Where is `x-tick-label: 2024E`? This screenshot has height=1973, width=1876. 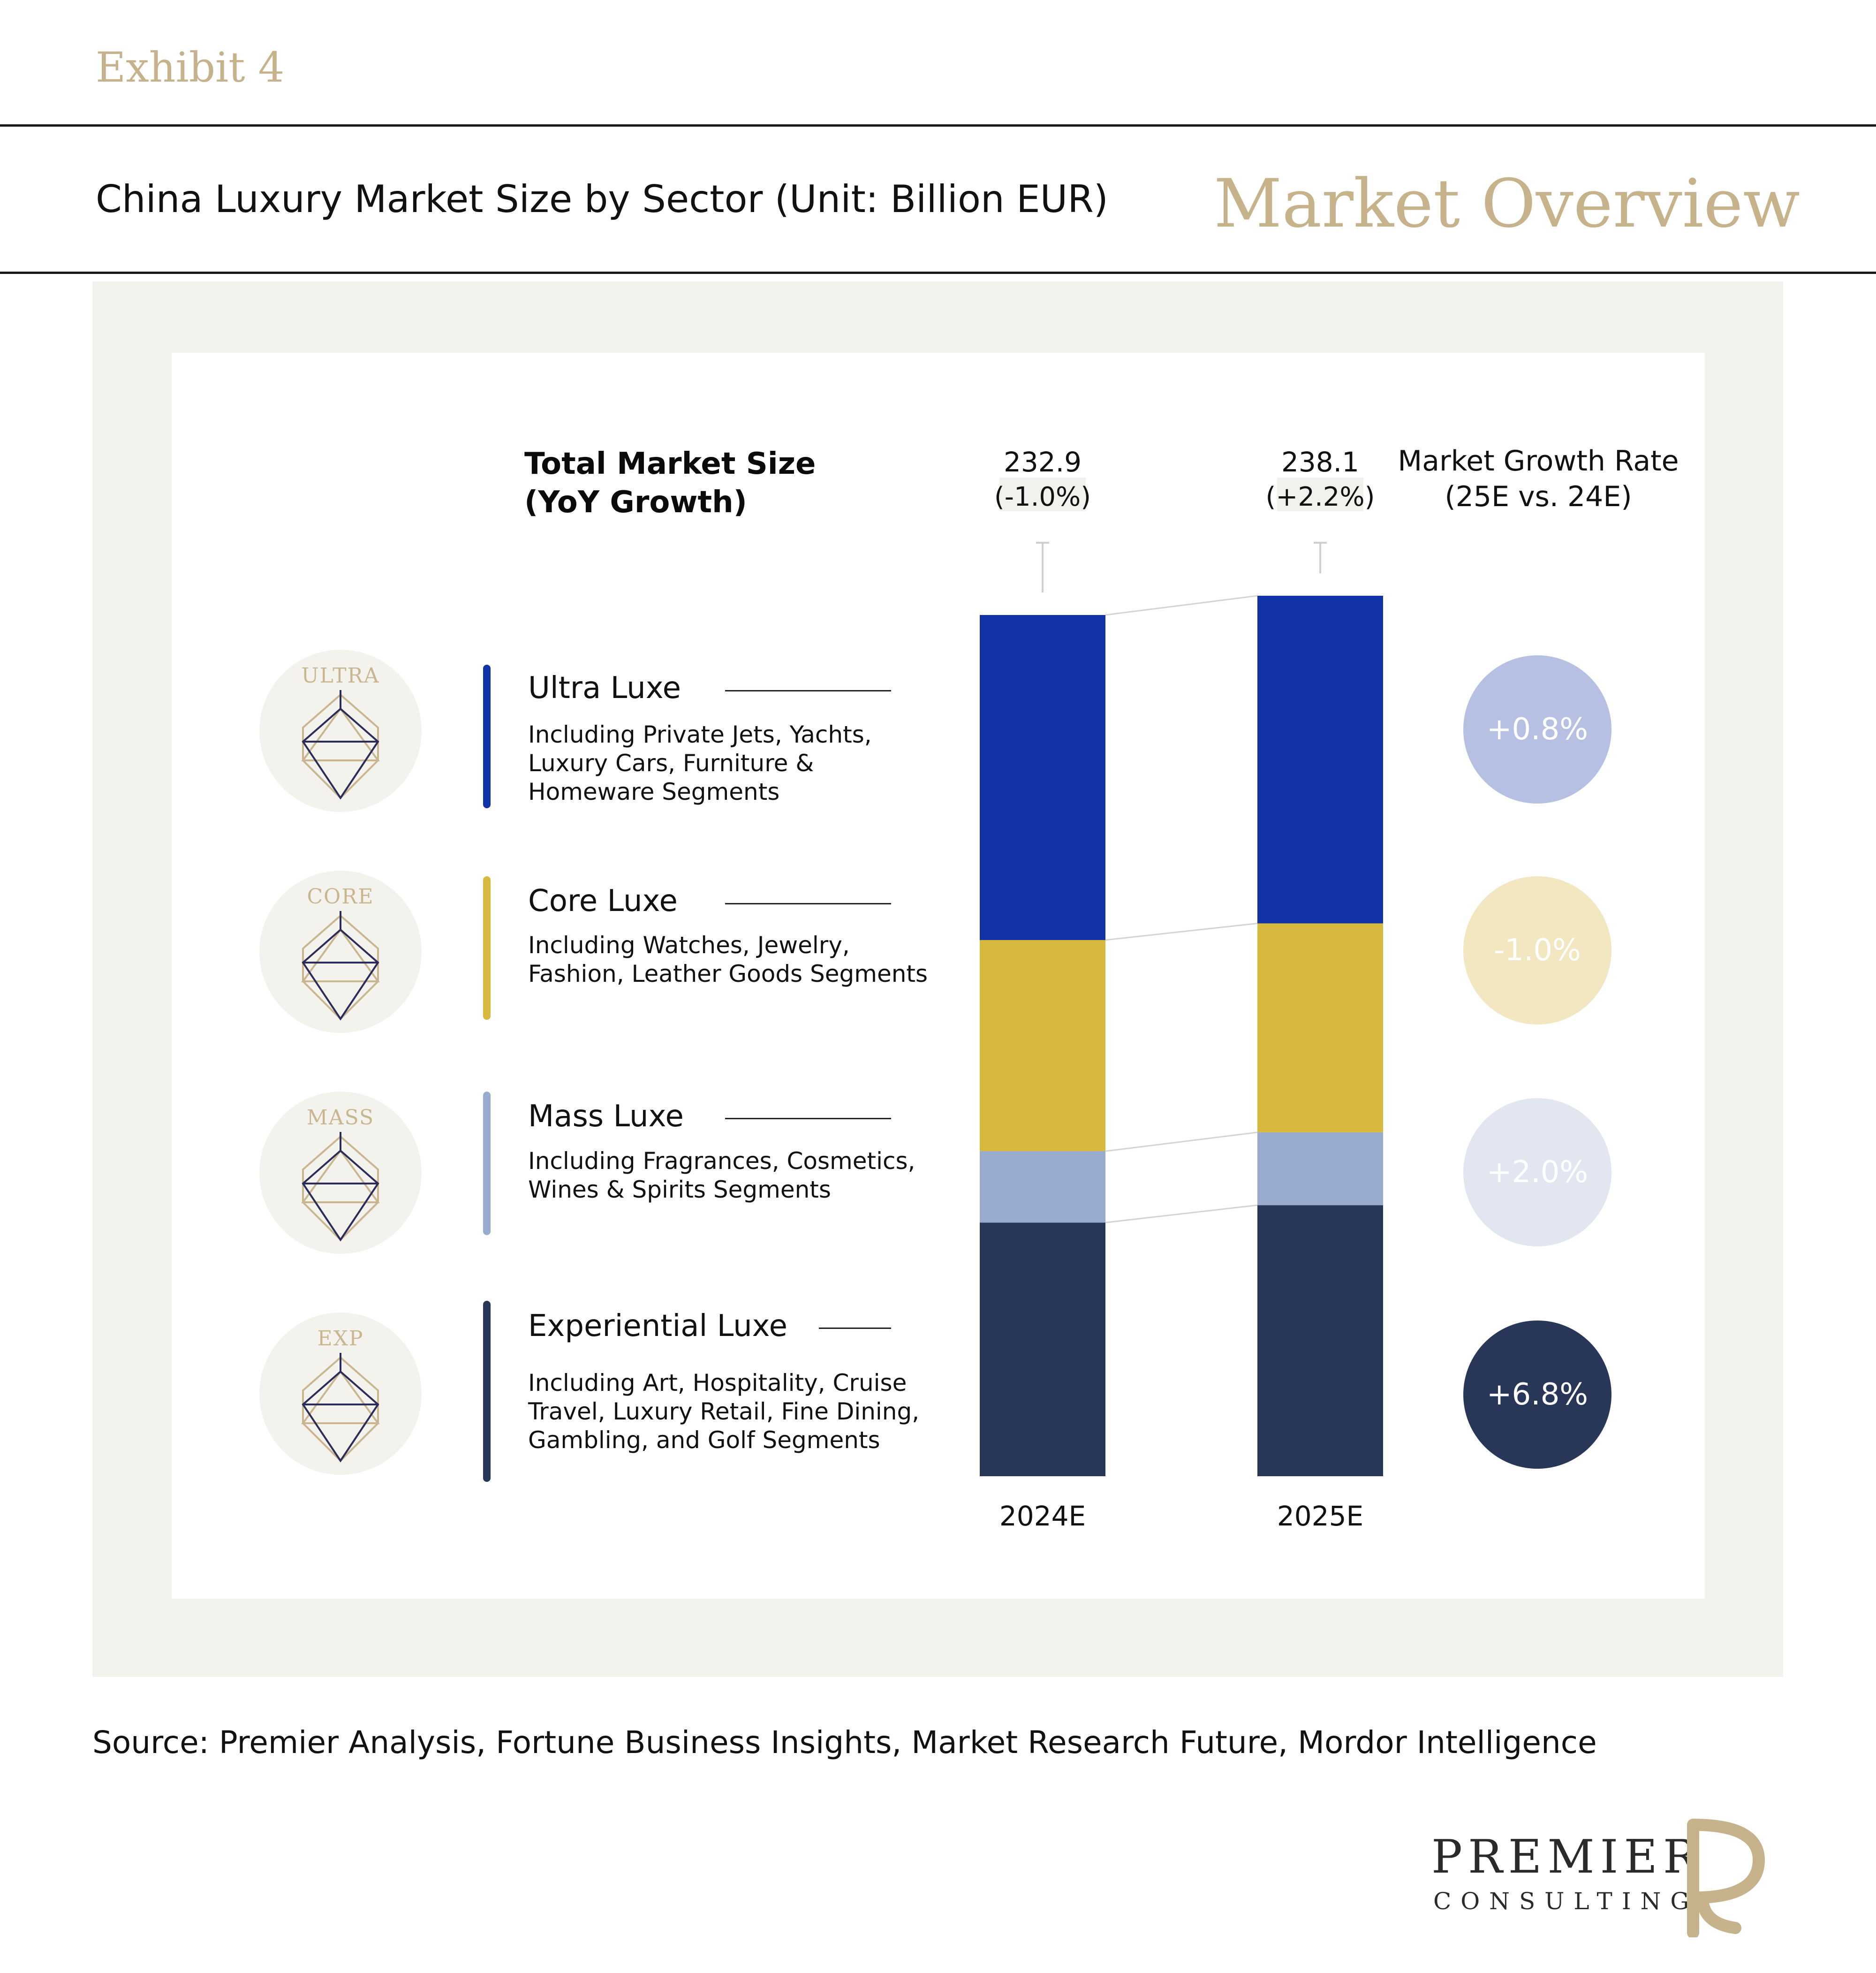 x-tick-label: 2024E is located at coordinates (1042, 1516).